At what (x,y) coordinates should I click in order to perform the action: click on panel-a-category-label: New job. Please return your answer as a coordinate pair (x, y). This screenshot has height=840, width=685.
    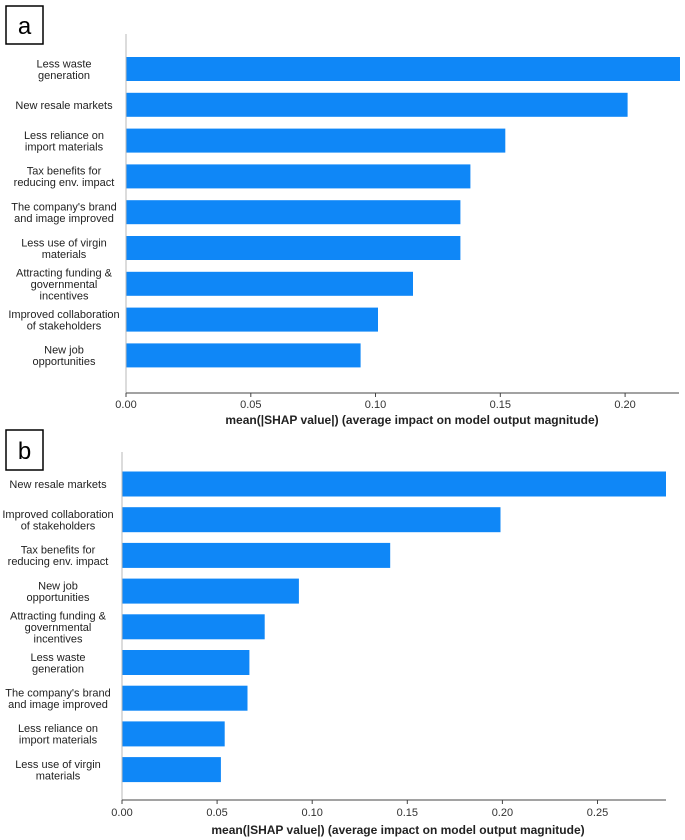
    Looking at the image, I should click on (64, 351).